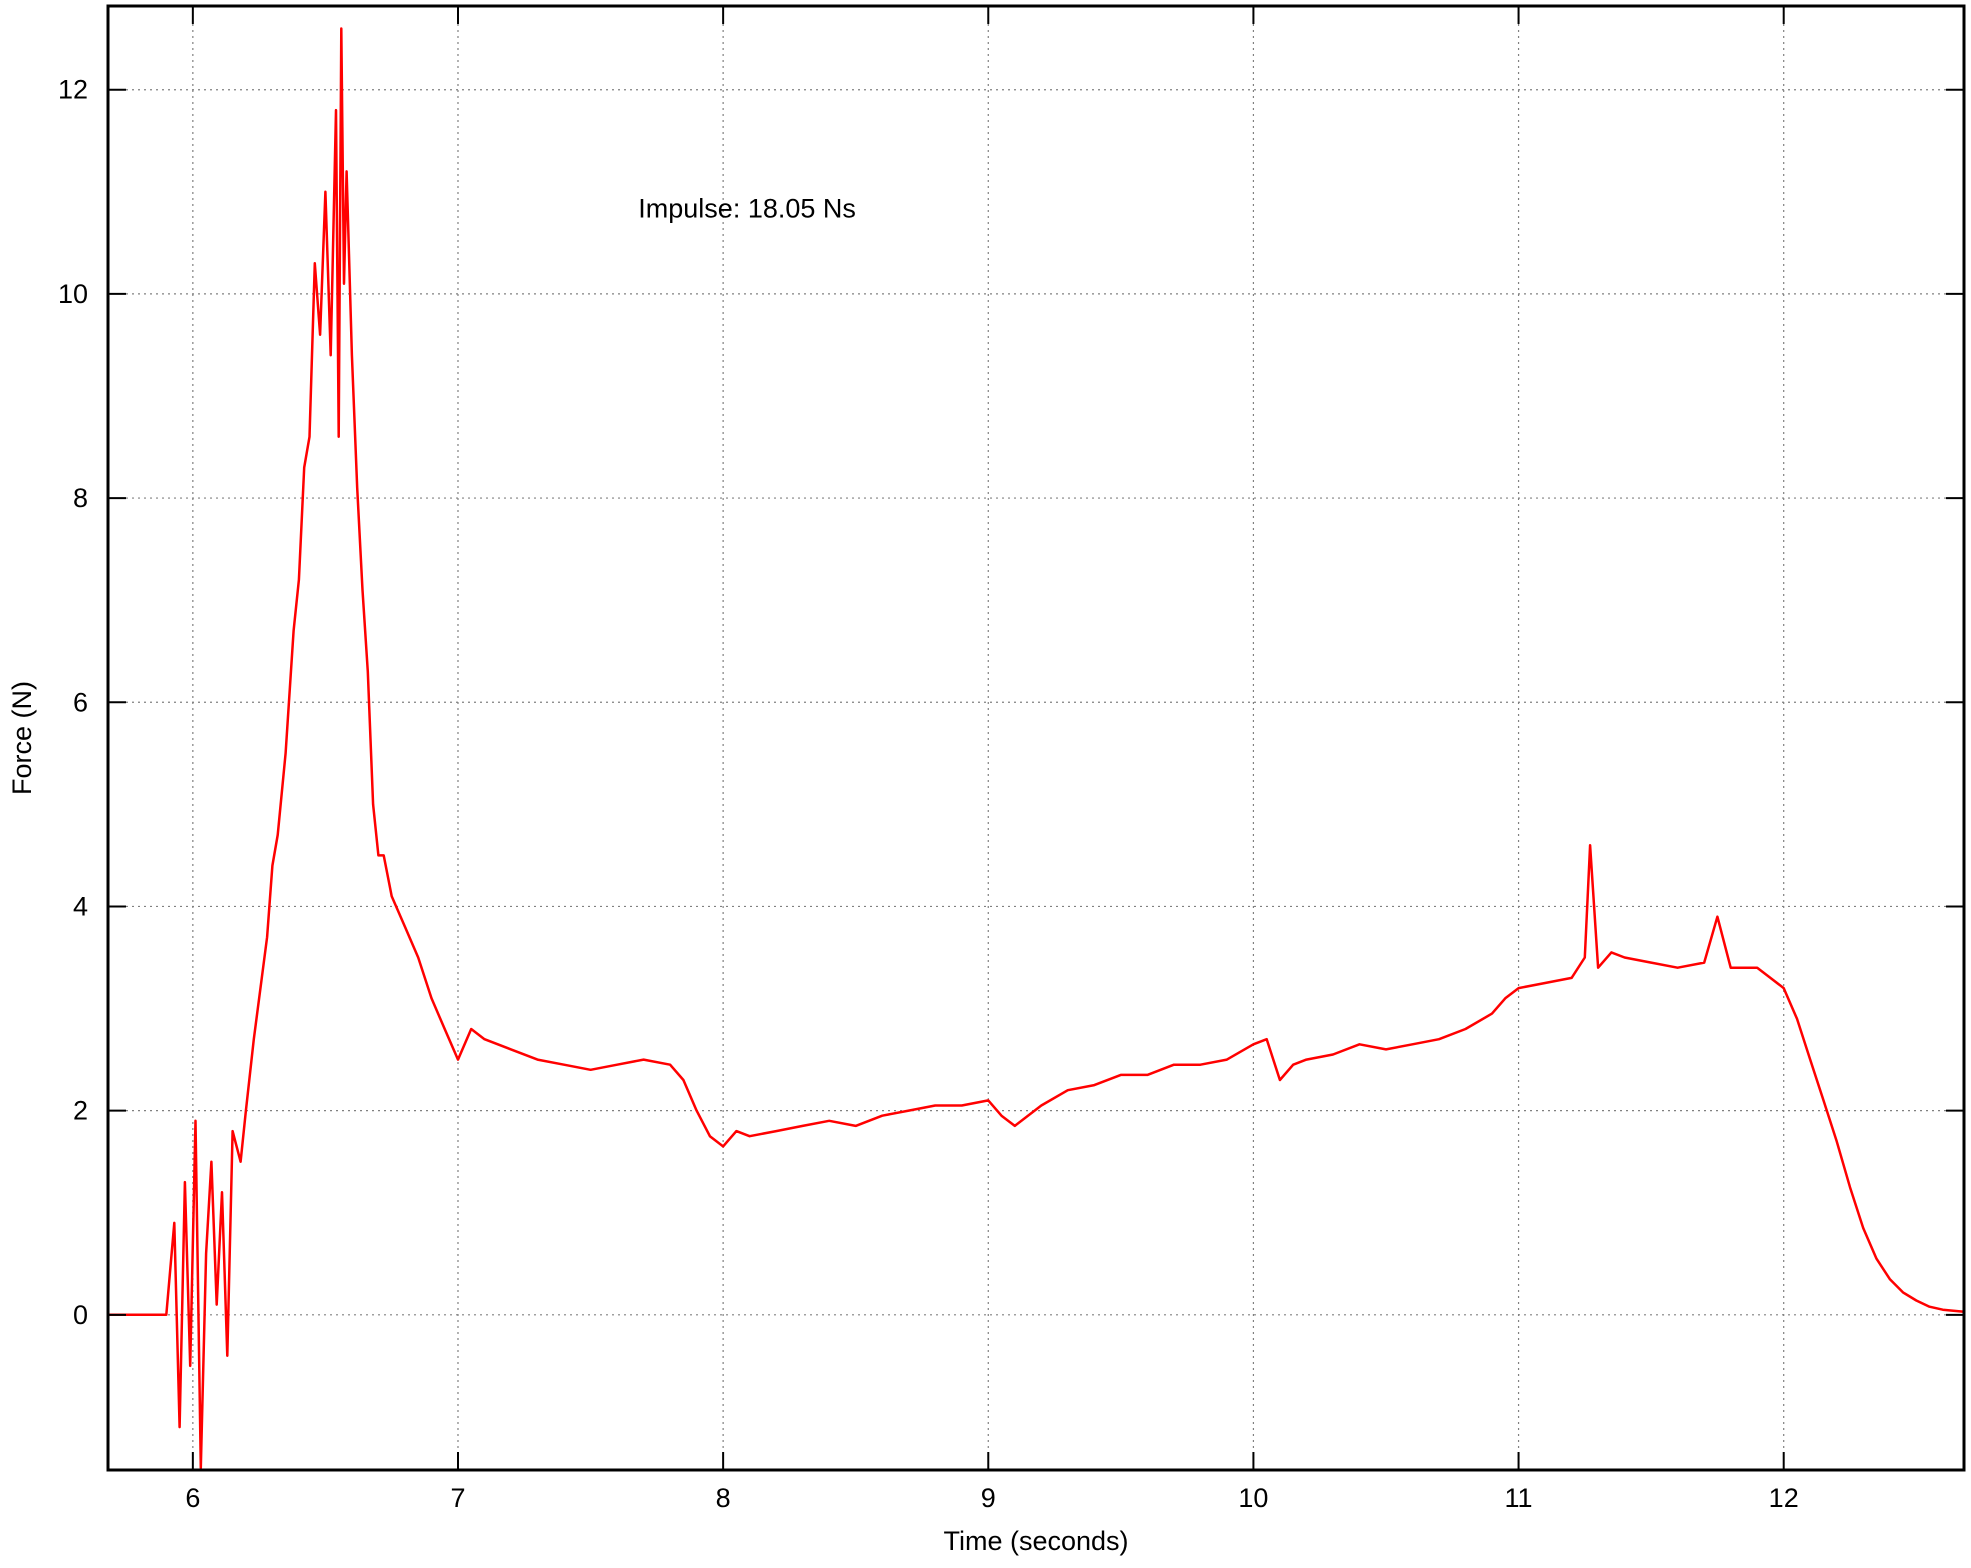  Describe the element at coordinates (747, 208) in the screenshot. I see `impulse-annotation: Impulse: 18.05 Ns` at that location.